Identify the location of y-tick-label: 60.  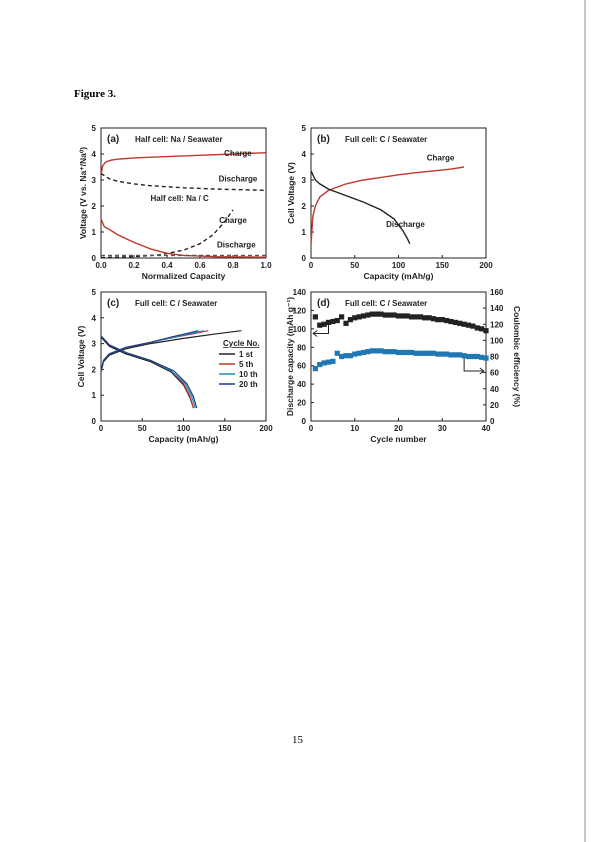
(301, 366).